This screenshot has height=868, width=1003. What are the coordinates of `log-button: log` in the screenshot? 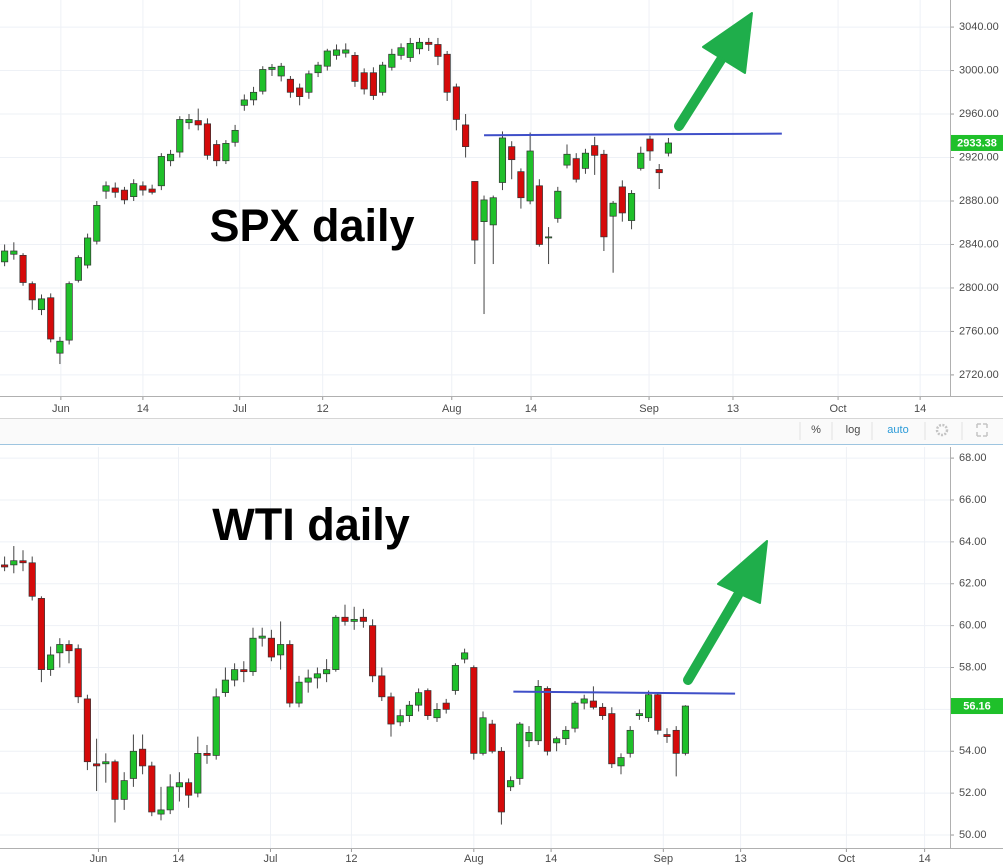 It's located at (853, 430).